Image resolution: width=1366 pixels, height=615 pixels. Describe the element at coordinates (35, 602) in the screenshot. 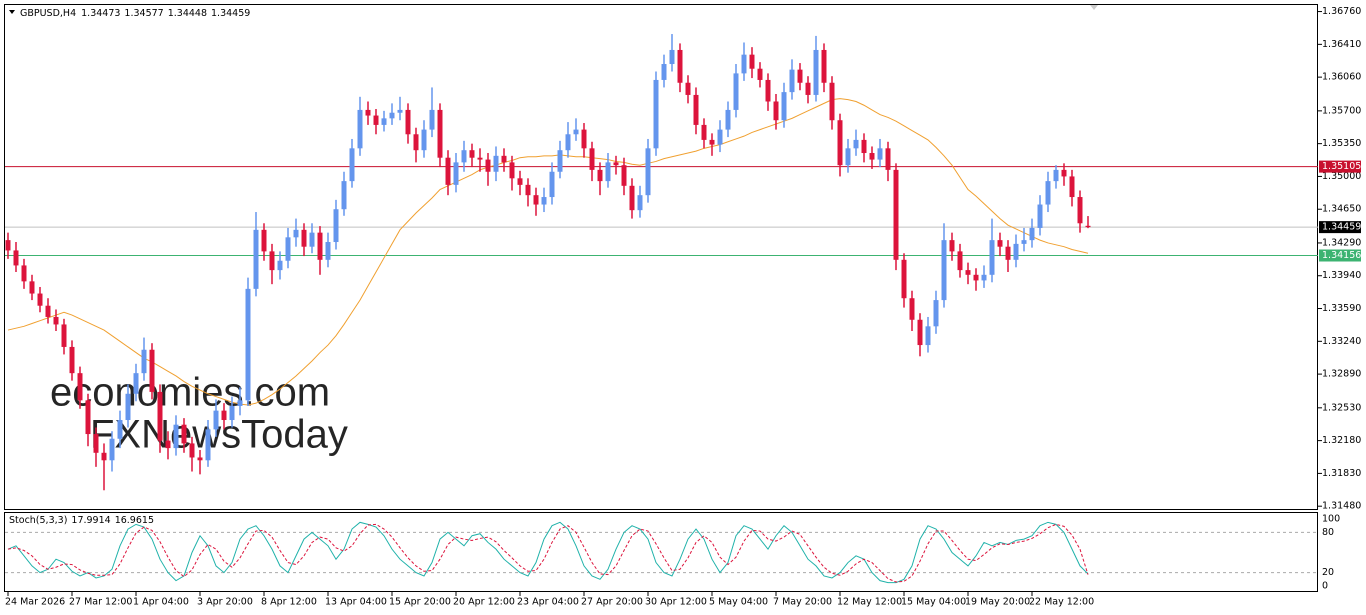

I see `x-tick-label: 24 Mar 2026` at that location.